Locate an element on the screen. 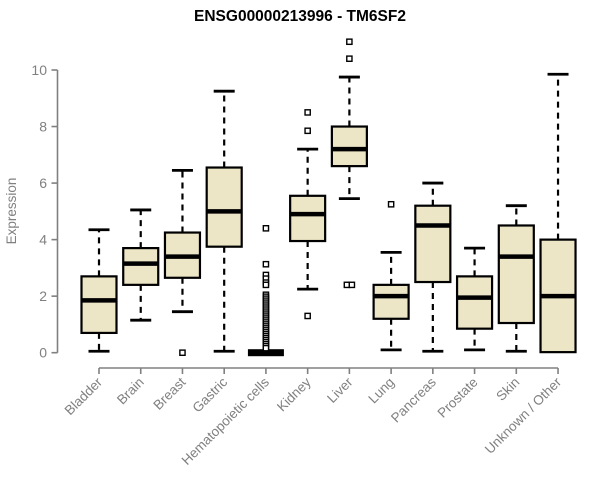  box-lung is located at coordinates (391, 276).